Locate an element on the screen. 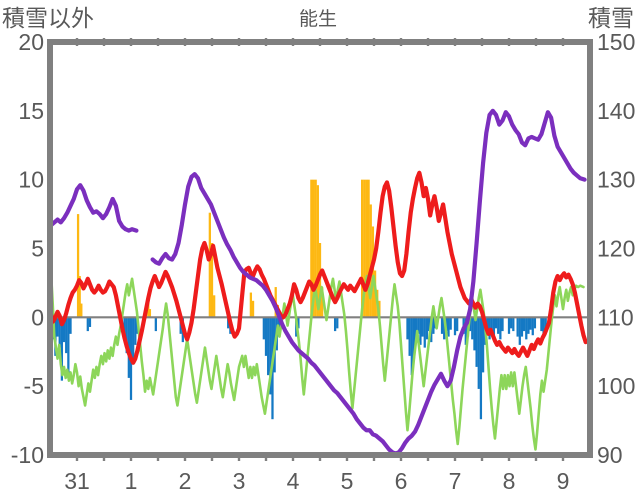 The width and height of the screenshot is (636, 501). snow-depth-path is located at coordinates (93, 208).